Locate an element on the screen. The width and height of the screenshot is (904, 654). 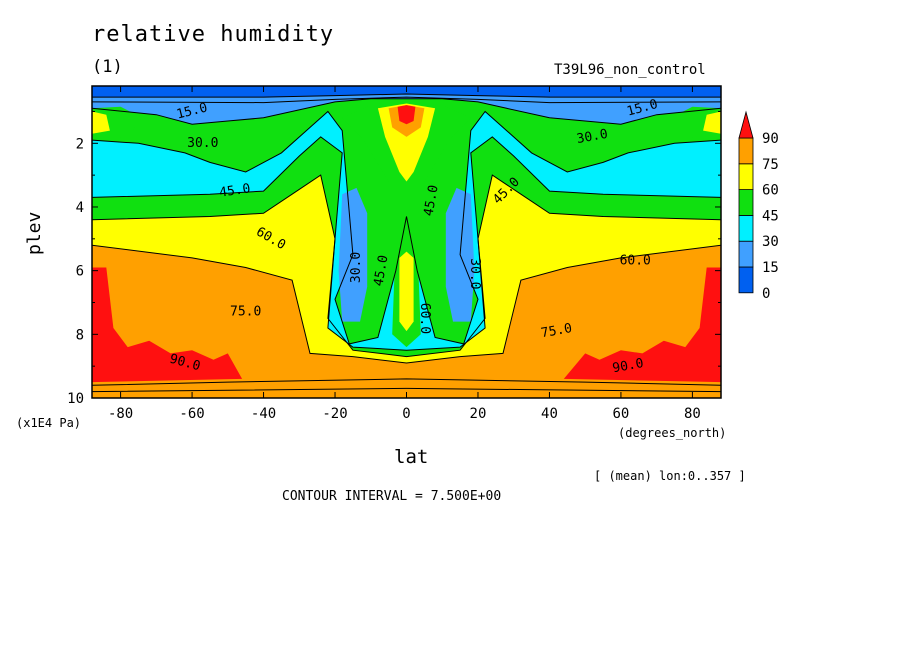
x-tick-label: -60 is located at coordinates (191, 414).